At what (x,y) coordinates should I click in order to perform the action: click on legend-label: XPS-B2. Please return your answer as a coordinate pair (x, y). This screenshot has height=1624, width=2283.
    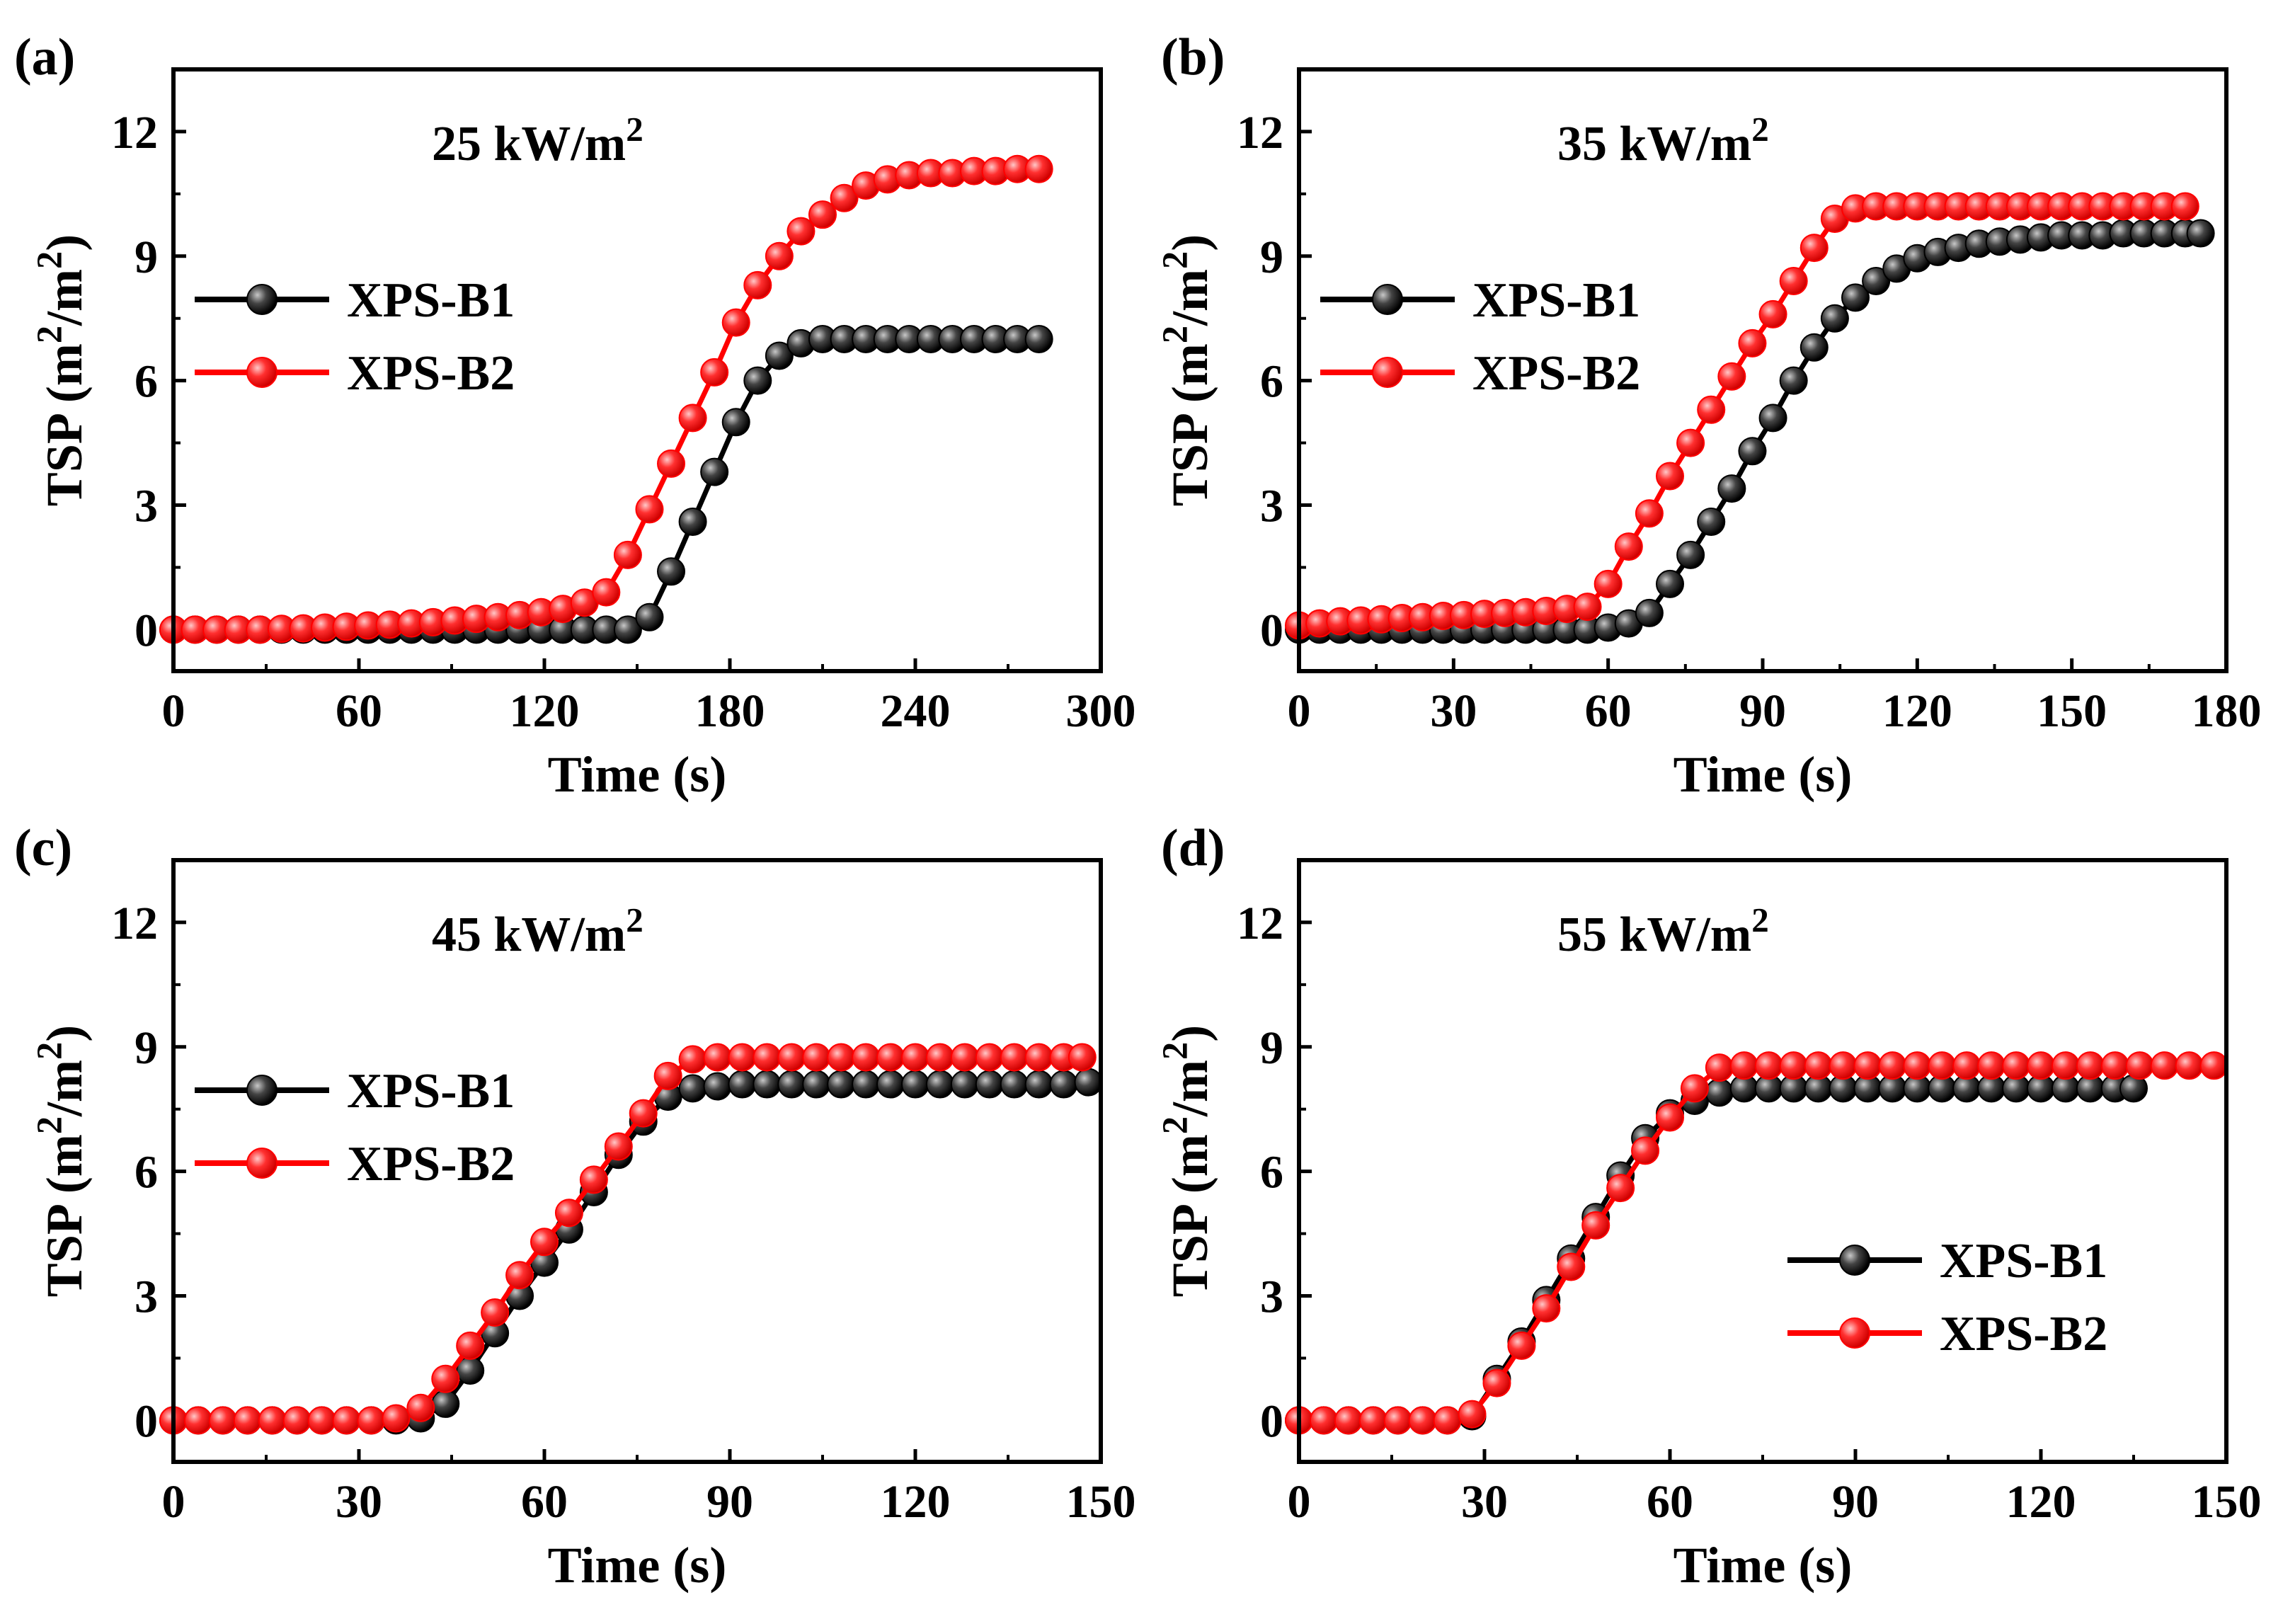
    Looking at the image, I should click on (431, 1164).